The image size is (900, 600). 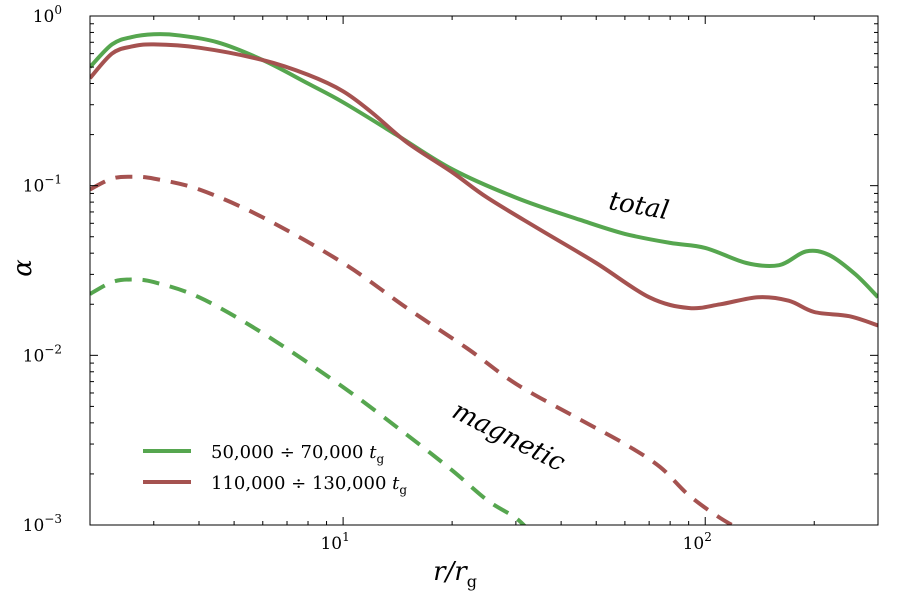 I want to click on x-tick-exp: 1, so click(x=346, y=537).